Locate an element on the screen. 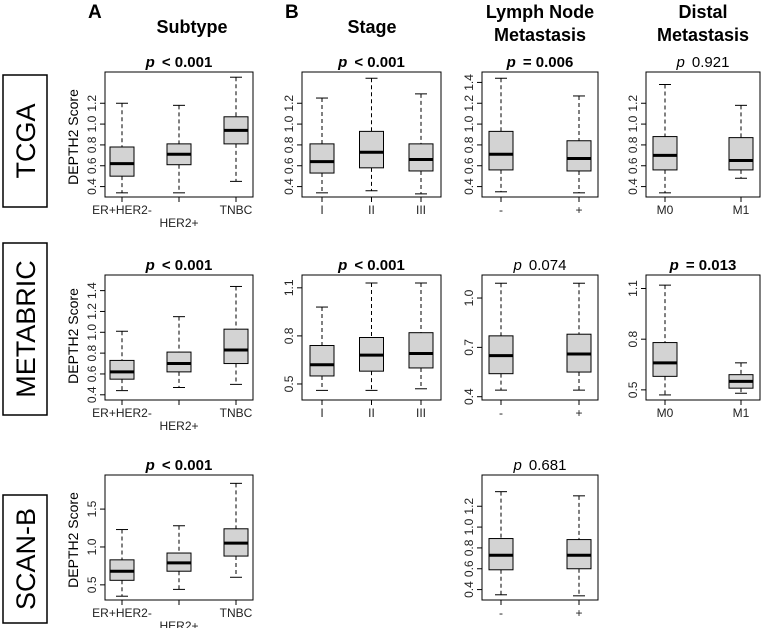  panel-letter-b: B is located at coordinates (292, 12).